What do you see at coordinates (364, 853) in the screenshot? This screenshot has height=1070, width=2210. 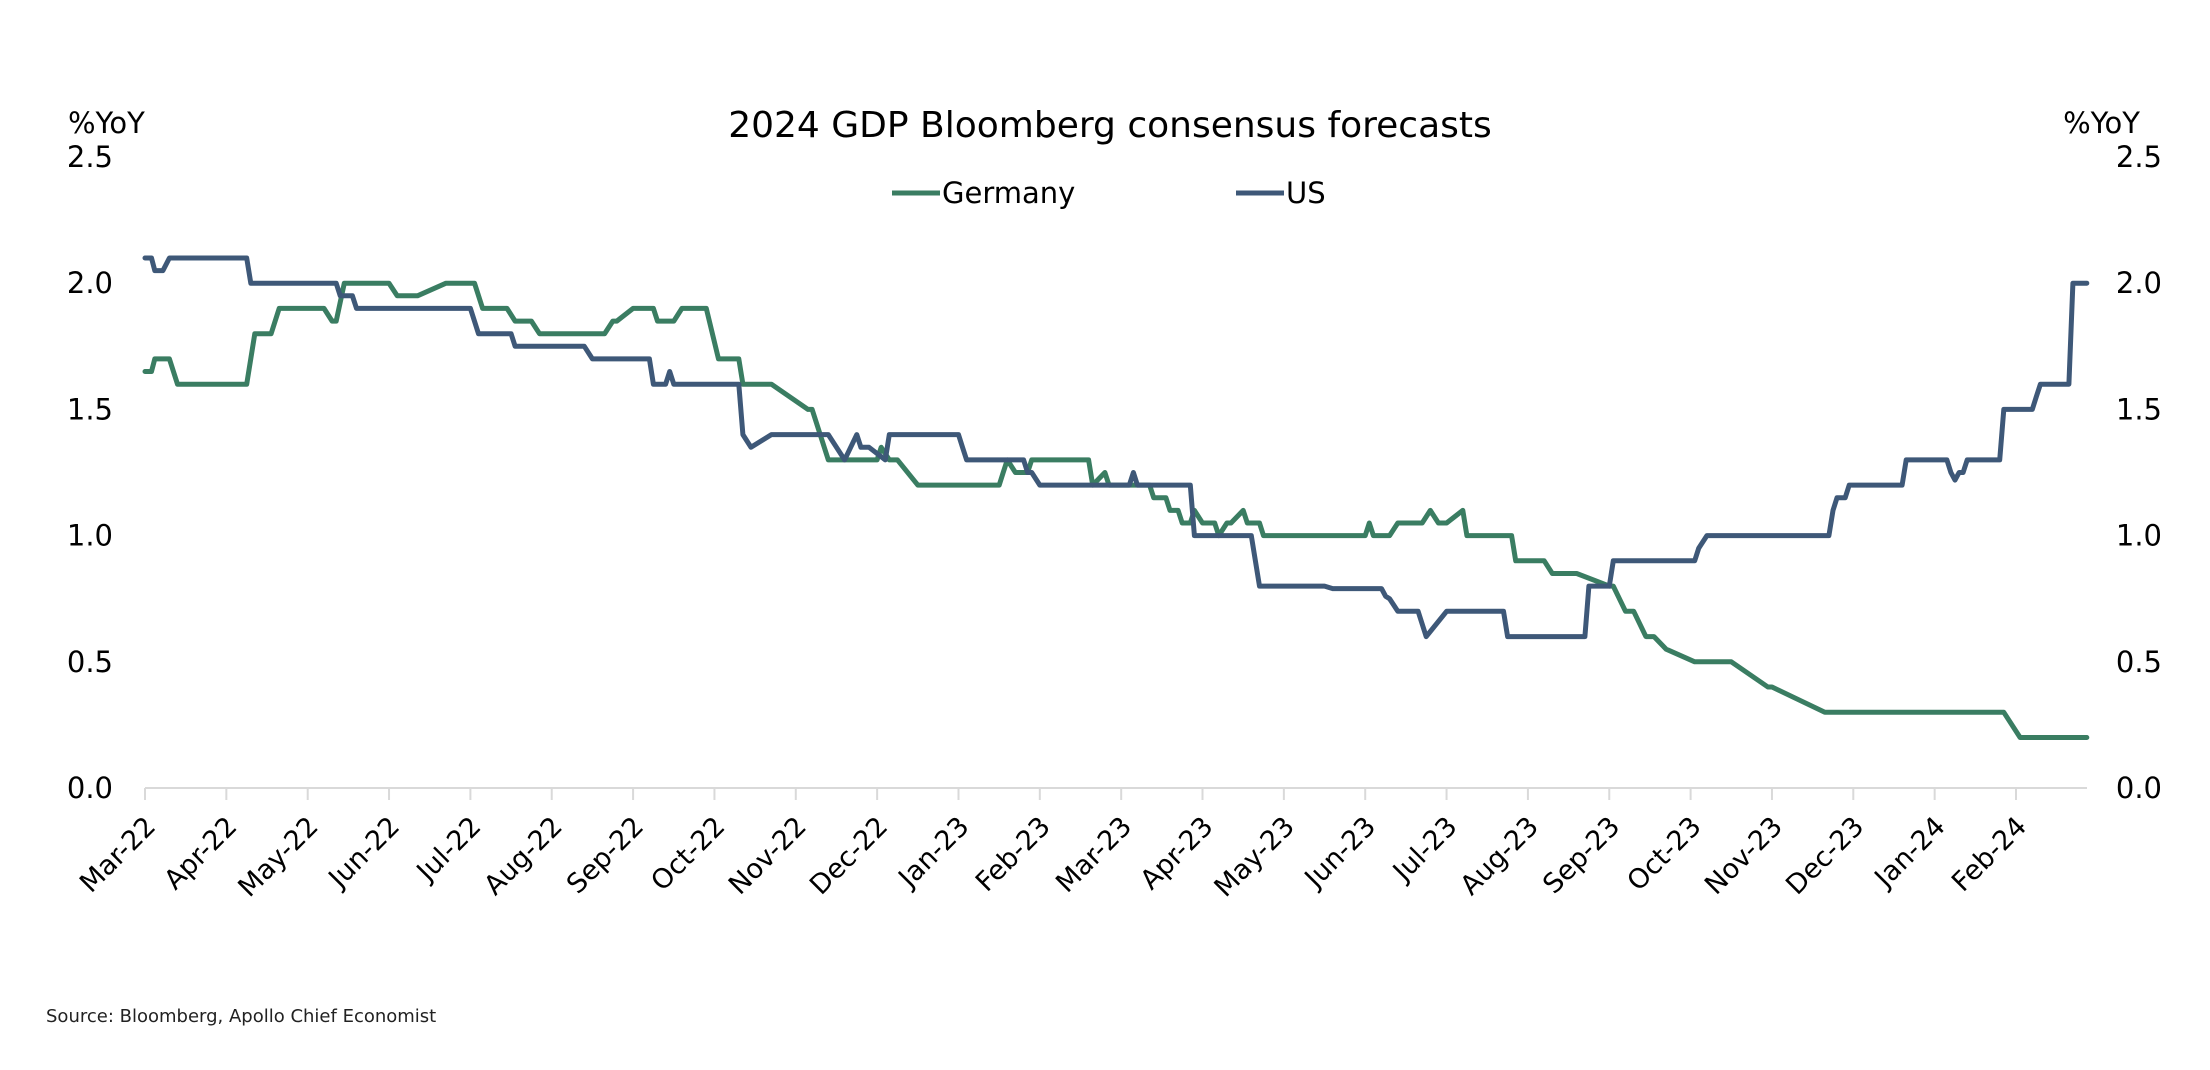 I see `x-tick-label: Jun-22` at bounding box center [364, 853].